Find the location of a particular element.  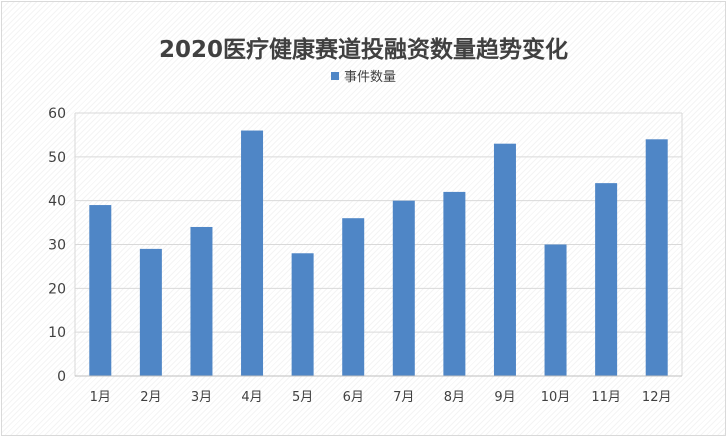

x-tick-label: 3月 is located at coordinates (201, 397).